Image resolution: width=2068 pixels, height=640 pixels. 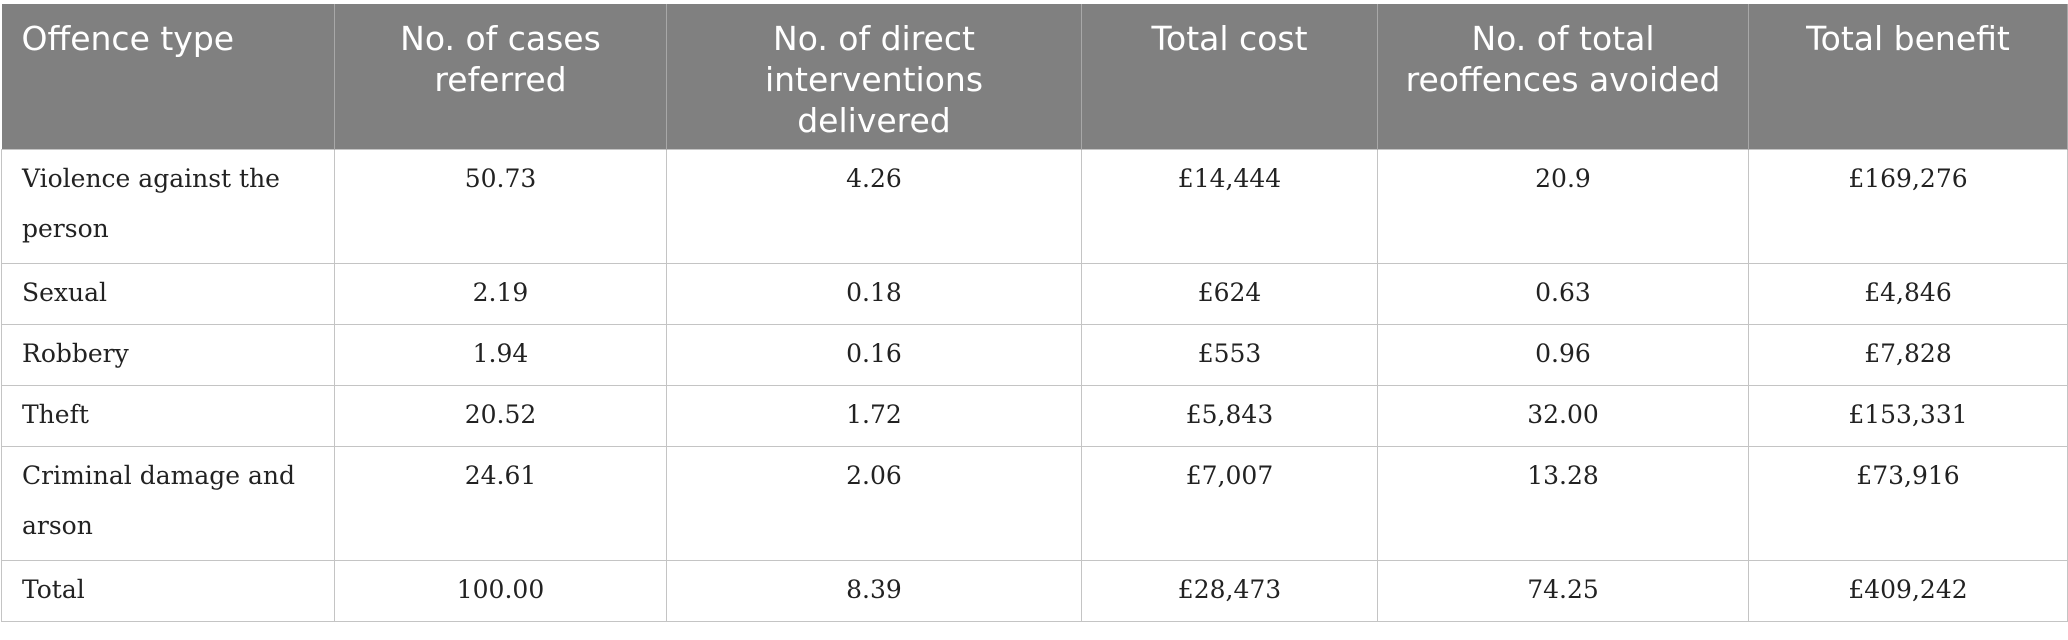 What do you see at coordinates (500, 503) in the screenshot?
I see `table-cell: 24.61` at bounding box center [500, 503].